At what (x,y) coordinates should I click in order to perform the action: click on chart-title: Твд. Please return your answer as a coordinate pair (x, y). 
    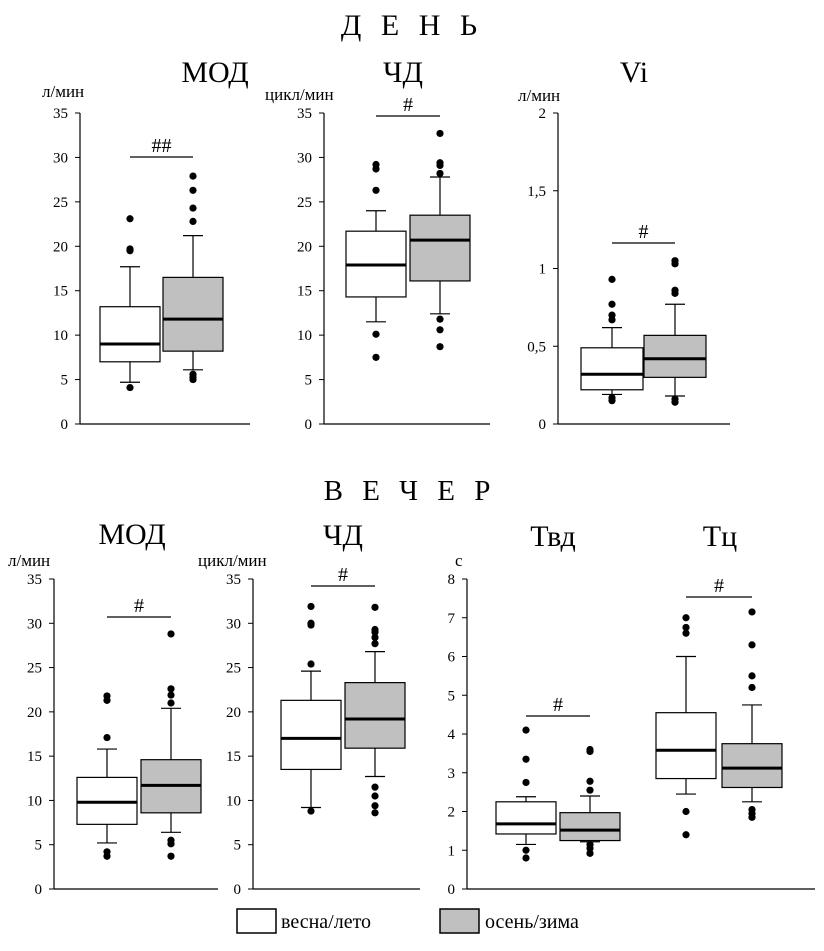
    Looking at the image, I should click on (553, 536).